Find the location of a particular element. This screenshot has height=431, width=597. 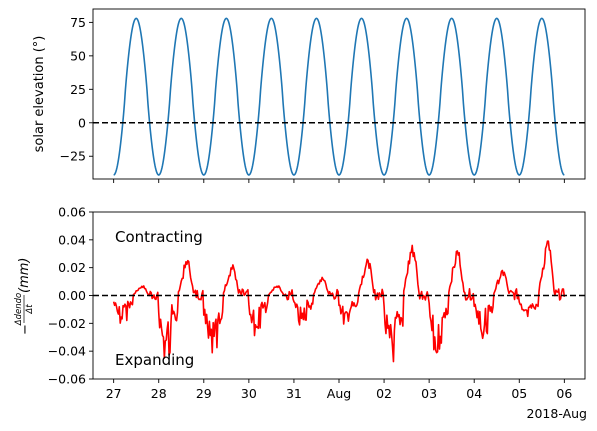

bottom-xtick-label: 27 is located at coordinates (114, 393).